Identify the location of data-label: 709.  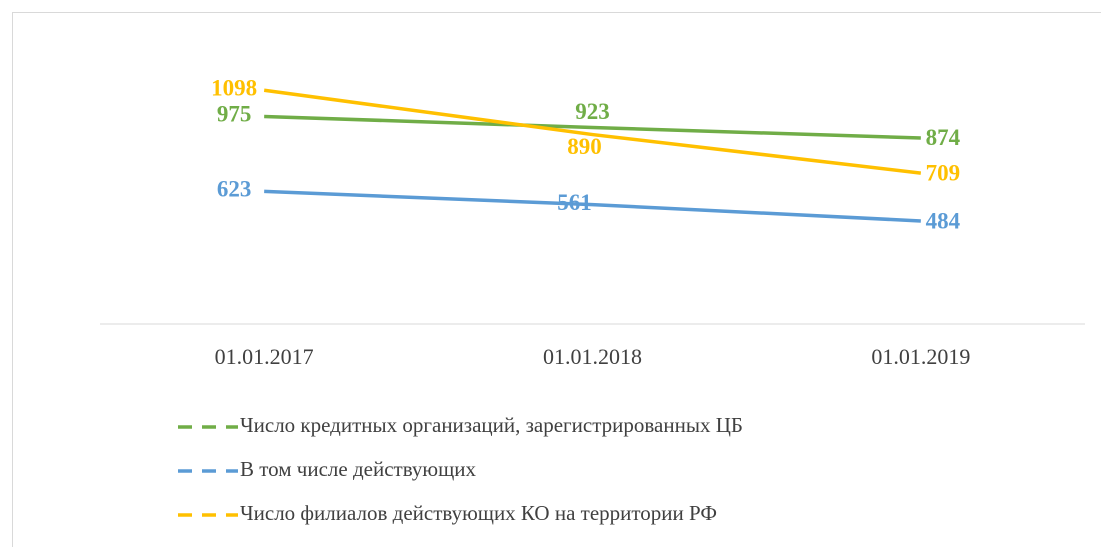
(943, 172).